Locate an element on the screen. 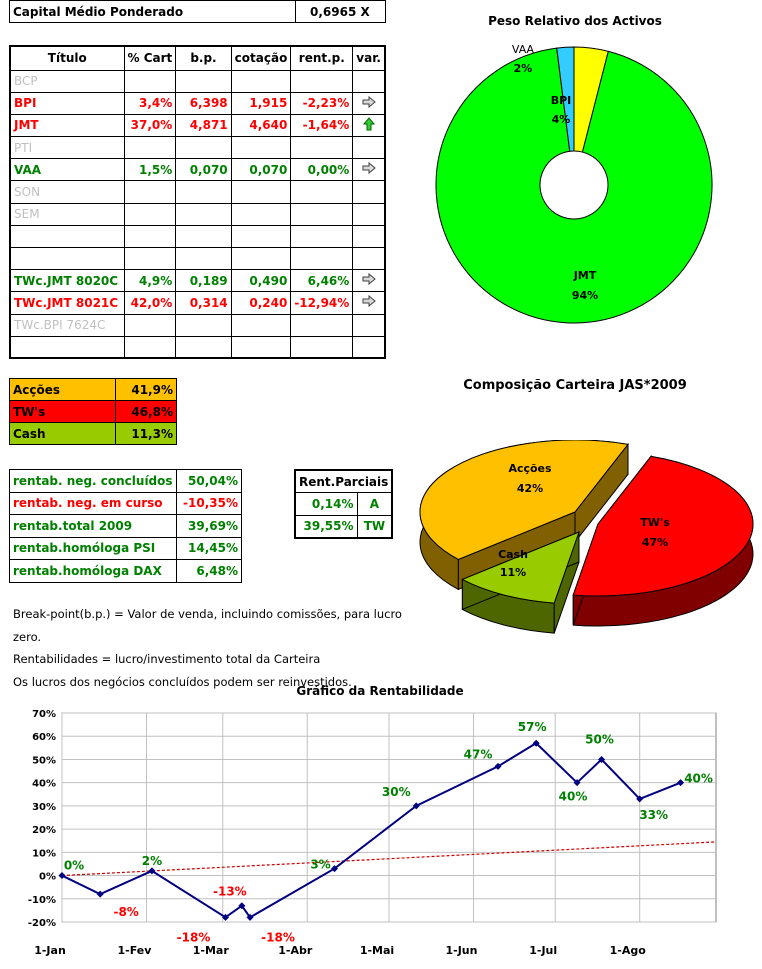  rentab-label: rentab.total 2009 is located at coordinates (93, 526).